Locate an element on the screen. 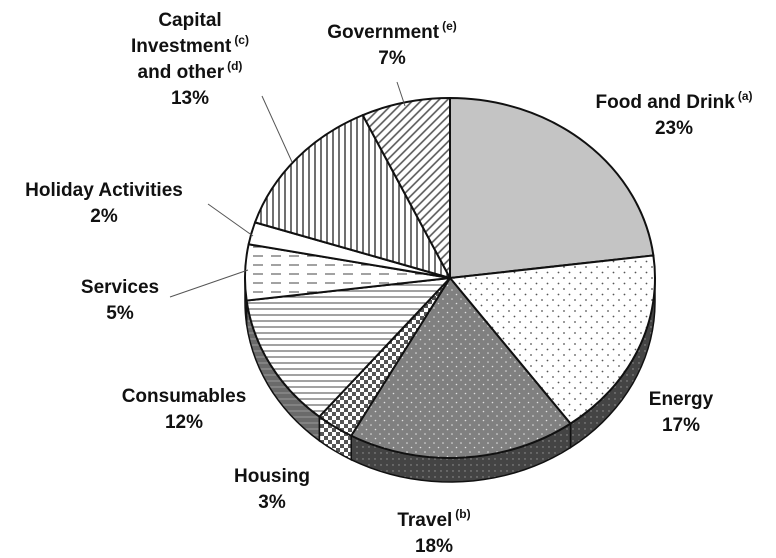  slice-value-housing: 3% is located at coordinates (272, 502).